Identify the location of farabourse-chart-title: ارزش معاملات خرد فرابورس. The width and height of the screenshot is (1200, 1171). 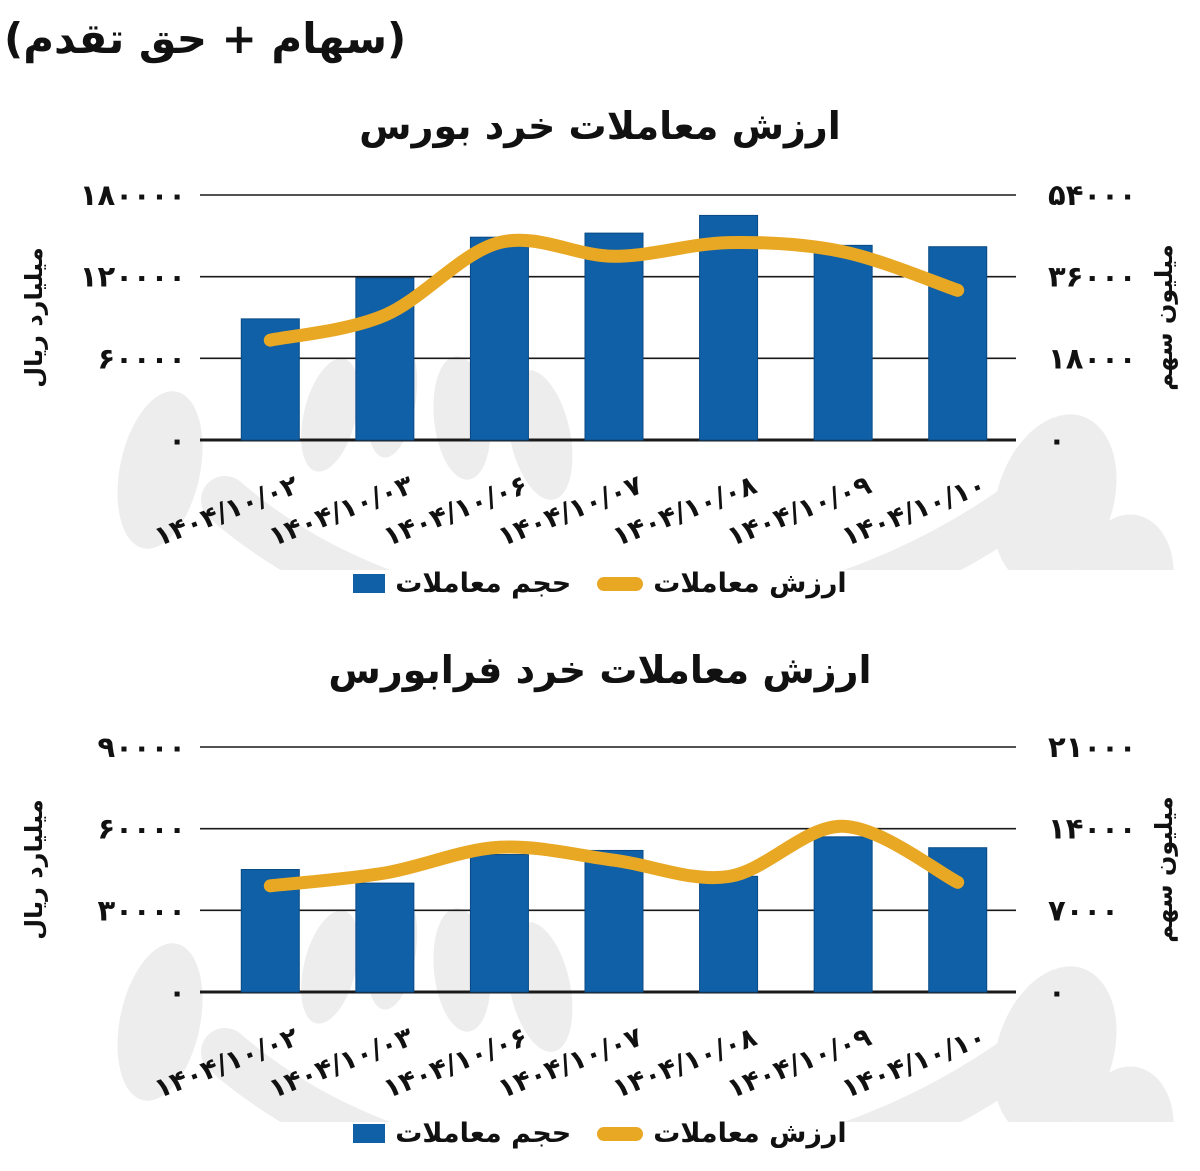
(600, 670).